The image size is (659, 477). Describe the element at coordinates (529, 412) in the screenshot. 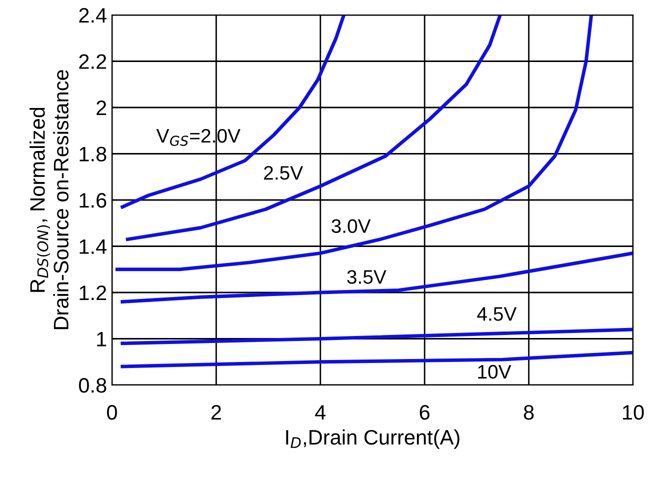

I see `x-tick-label: 8` at that location.